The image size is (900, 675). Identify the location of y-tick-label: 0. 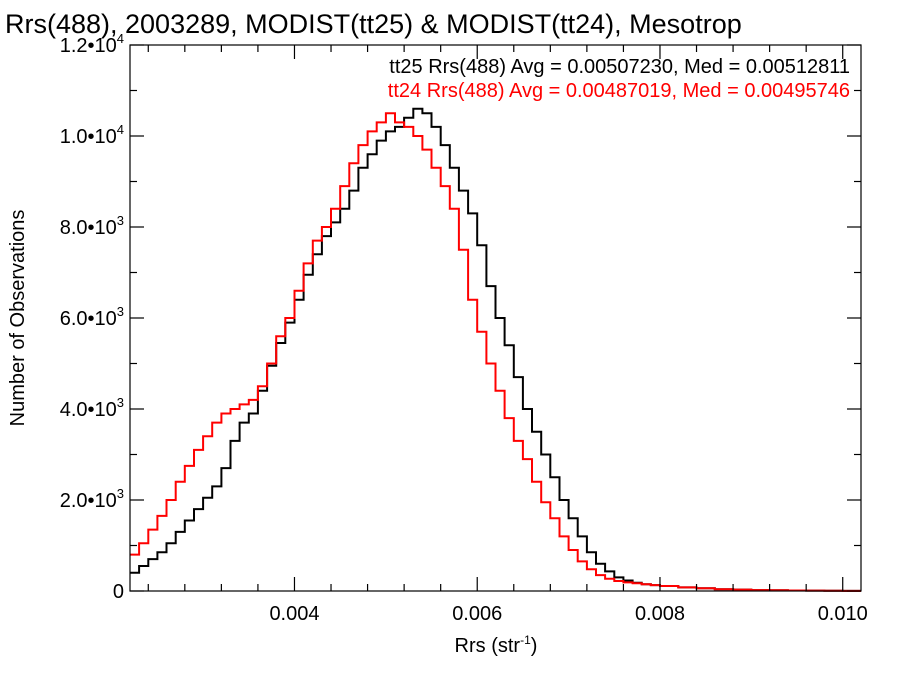
(118, 592).